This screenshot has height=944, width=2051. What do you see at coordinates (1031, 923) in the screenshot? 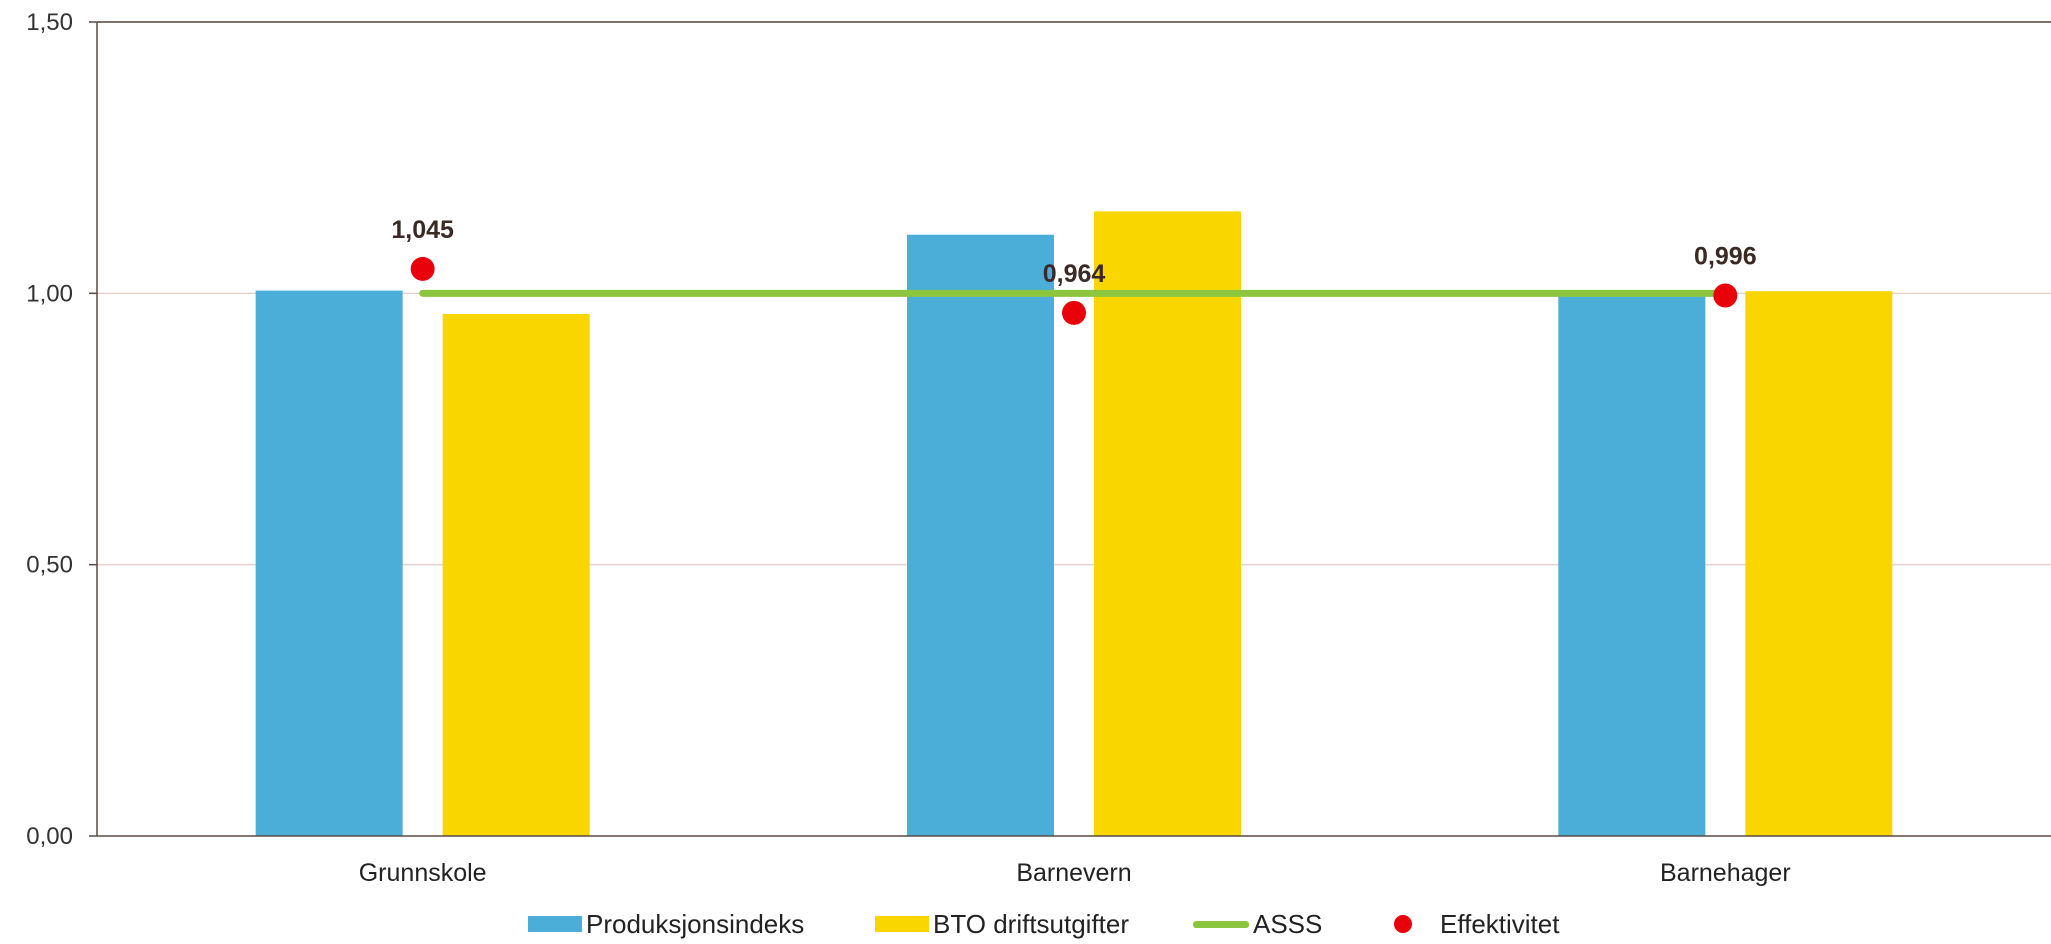
I see `legend-label: BTO driftsutgifter` at bounding box center [1031, 923].